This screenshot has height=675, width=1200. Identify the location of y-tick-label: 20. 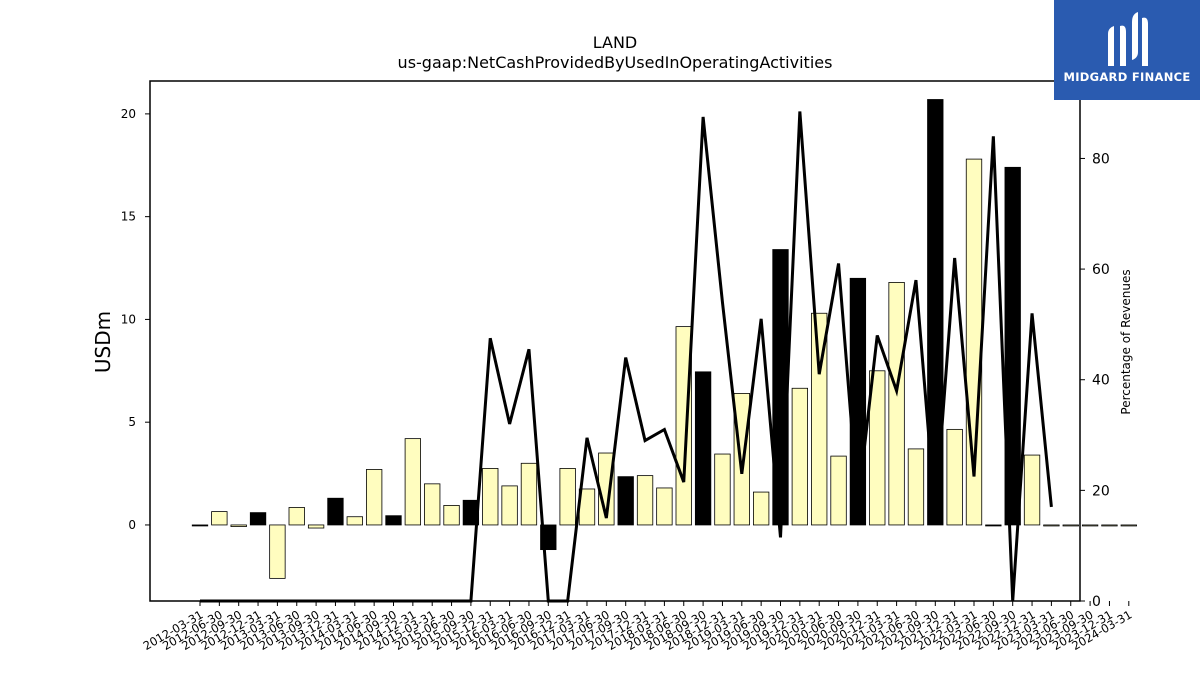
(128, 114).